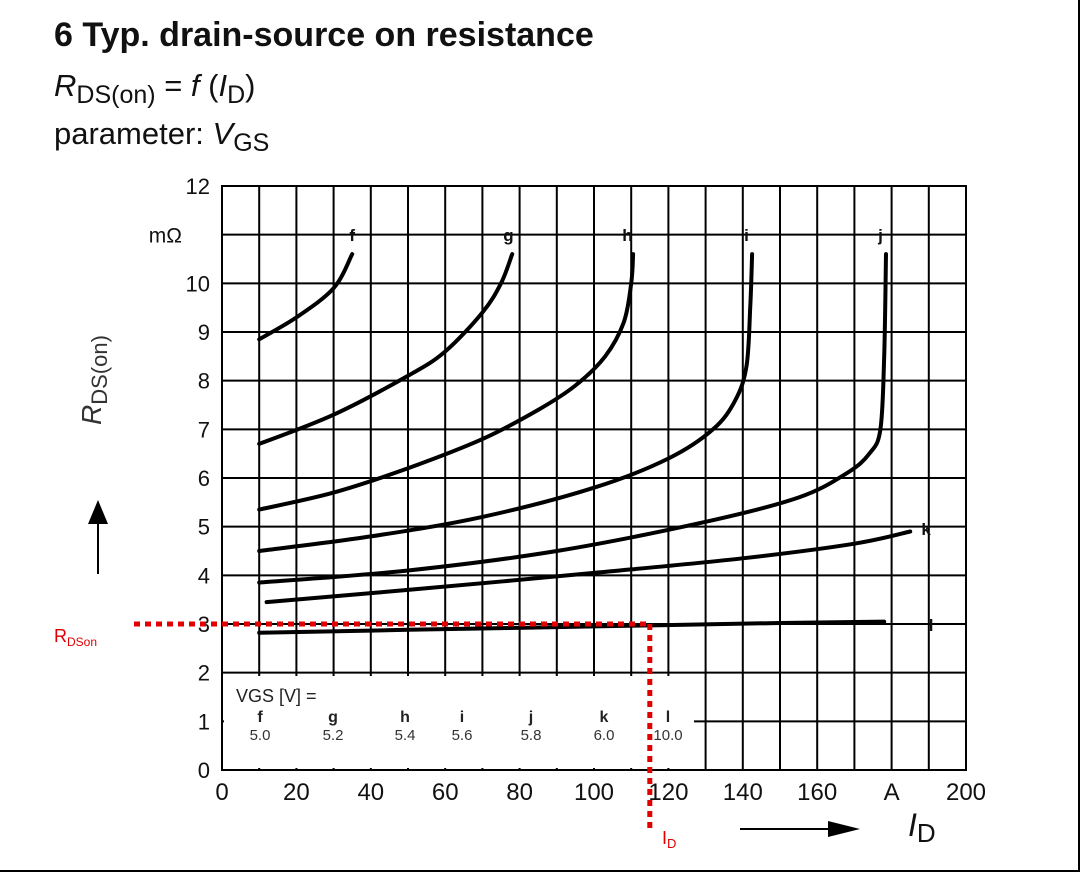 The width and height of the screenshot is (1080, 872). Describe the element at coordinates (173, 85) in the screenshot. I see `formula-eq: =` at that location.